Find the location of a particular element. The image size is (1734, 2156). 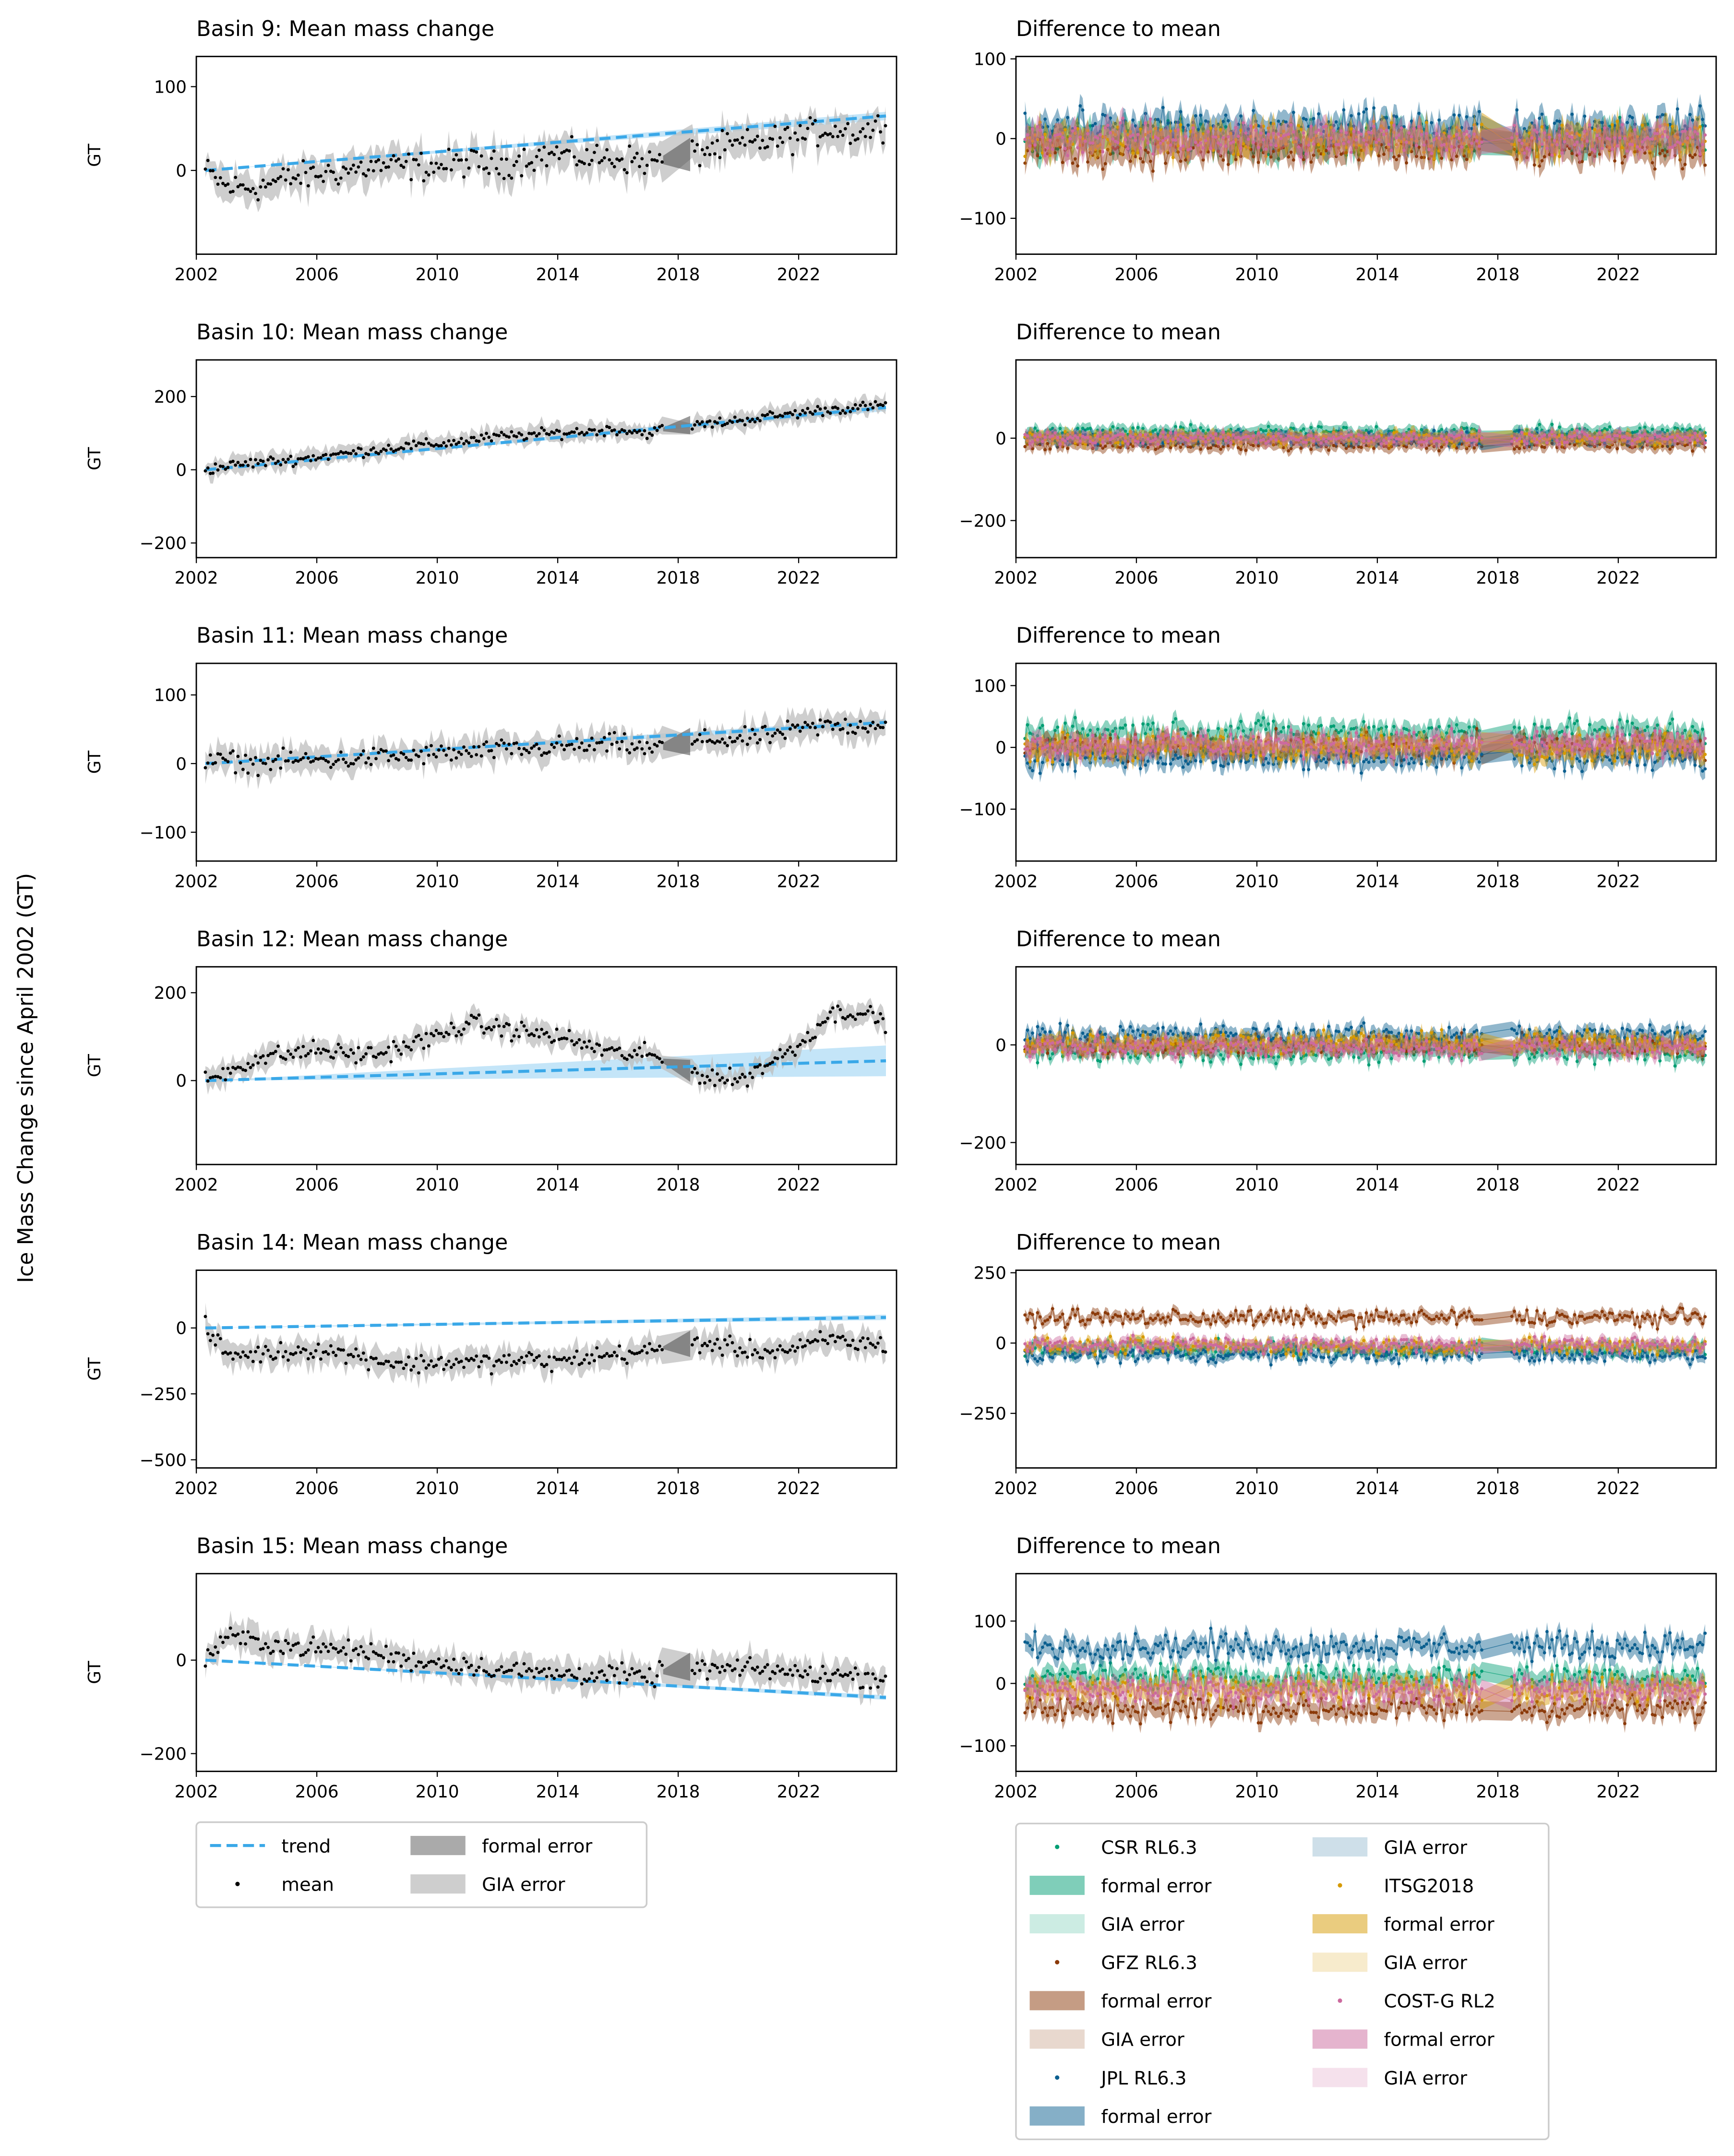

x-tick-label: 2002 is located at coordinates (196, 1185).